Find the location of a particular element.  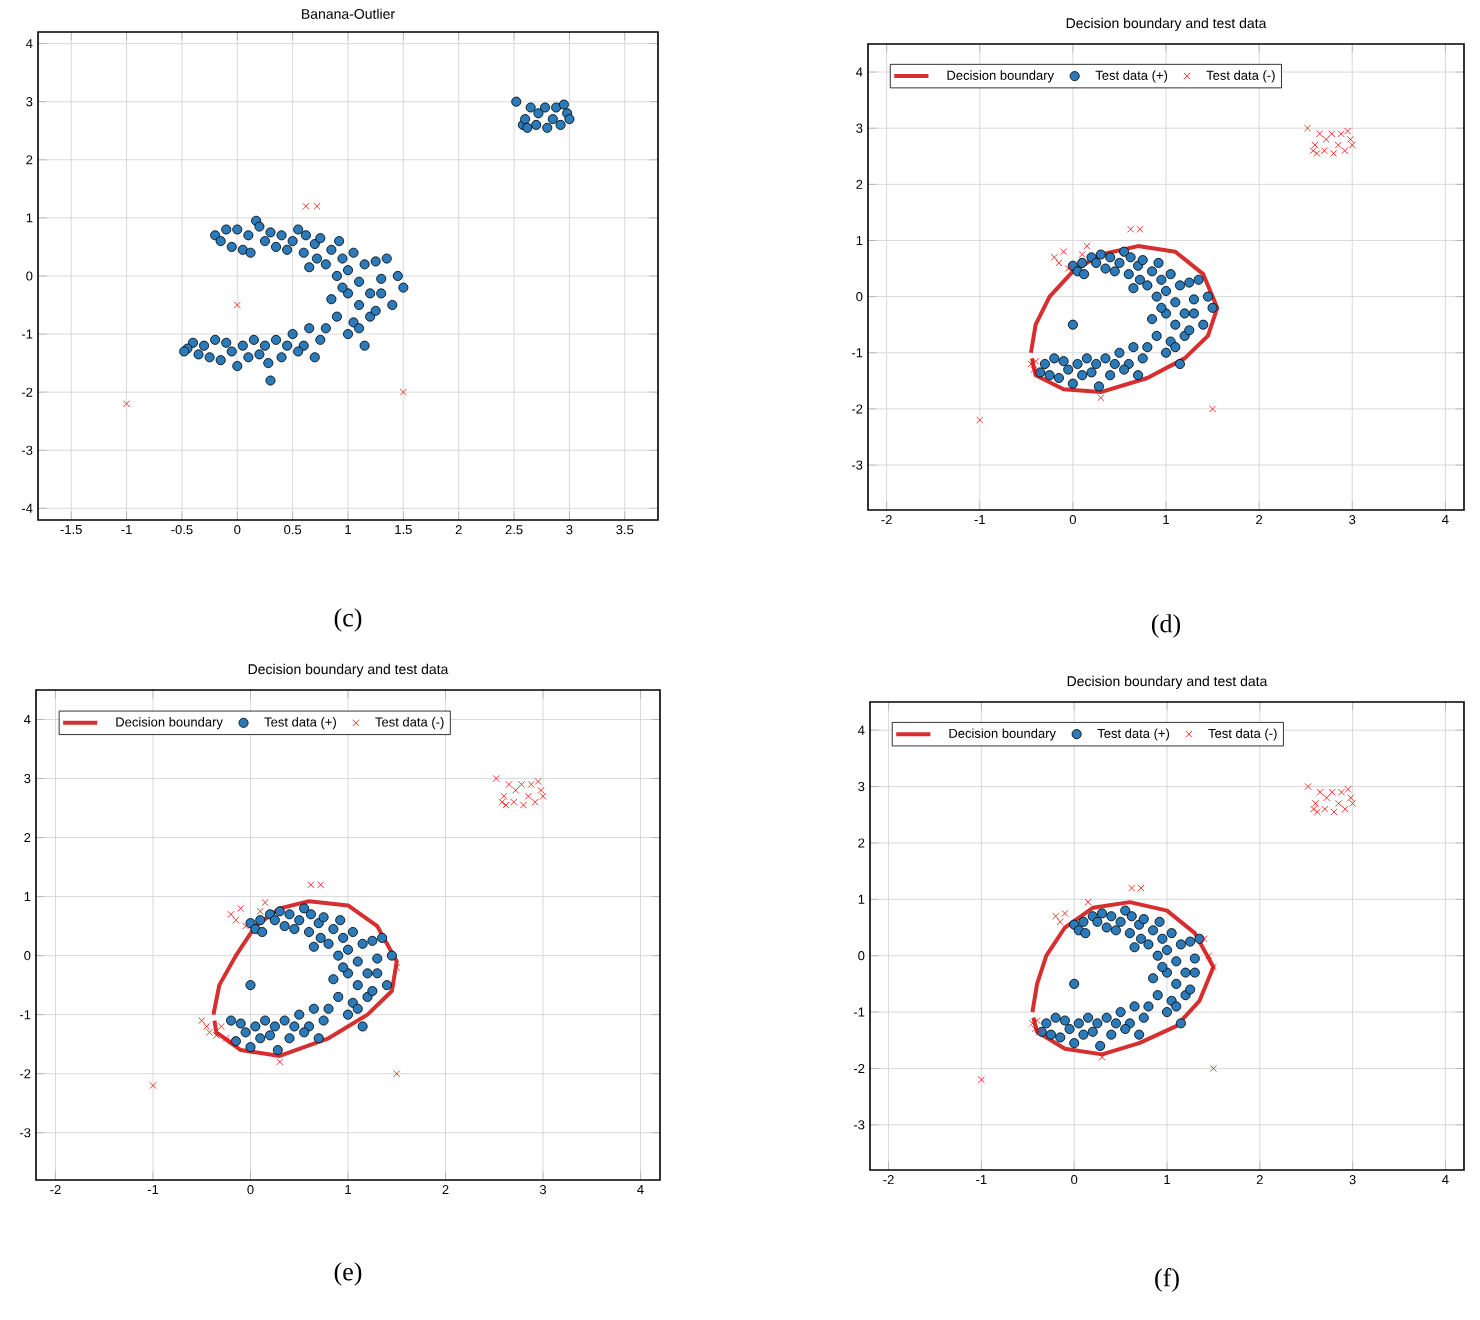

text: (e) is located at coordinates (348, 1274).